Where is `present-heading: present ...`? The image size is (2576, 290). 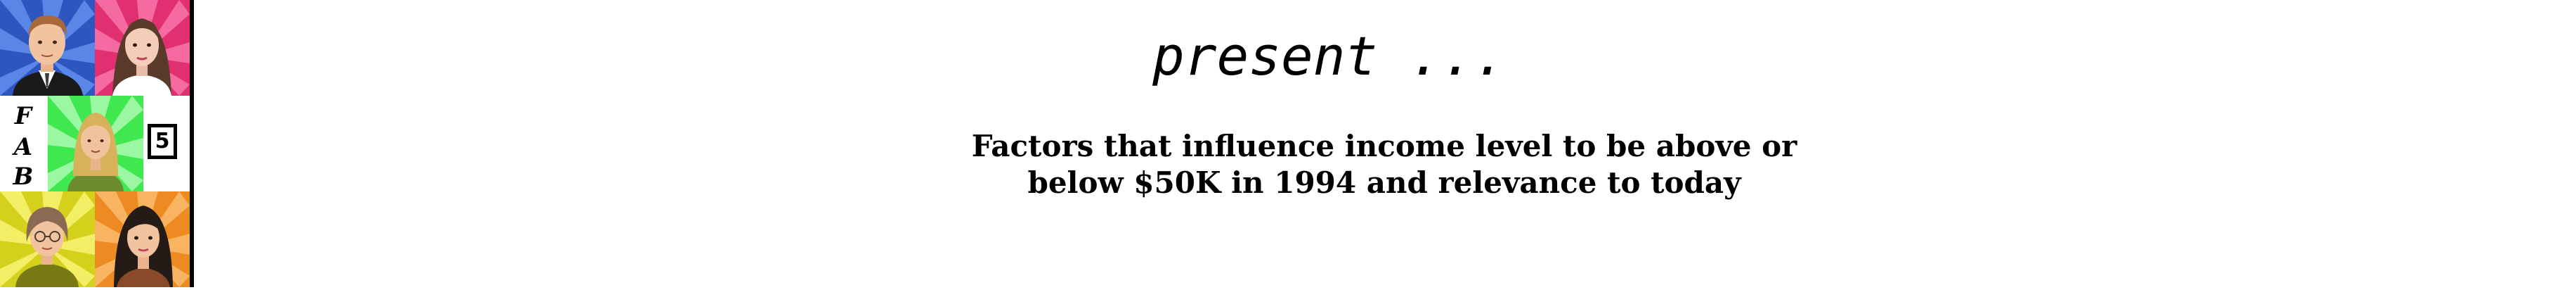 present-heading: present ... is located at coordinates (1329, 56).